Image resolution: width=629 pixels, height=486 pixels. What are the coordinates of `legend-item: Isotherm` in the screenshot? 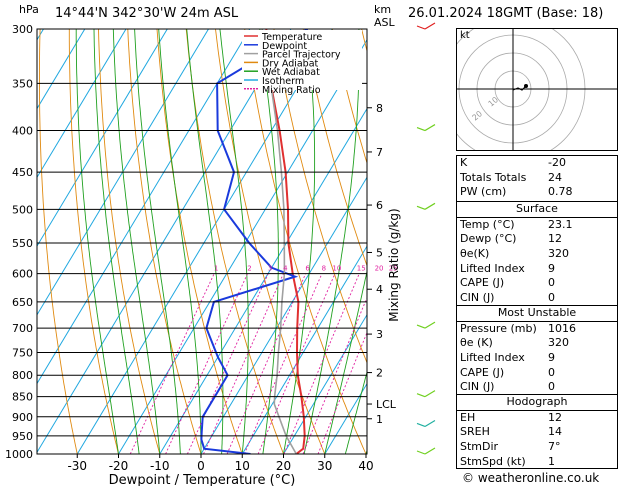 It's located at (283, 81).